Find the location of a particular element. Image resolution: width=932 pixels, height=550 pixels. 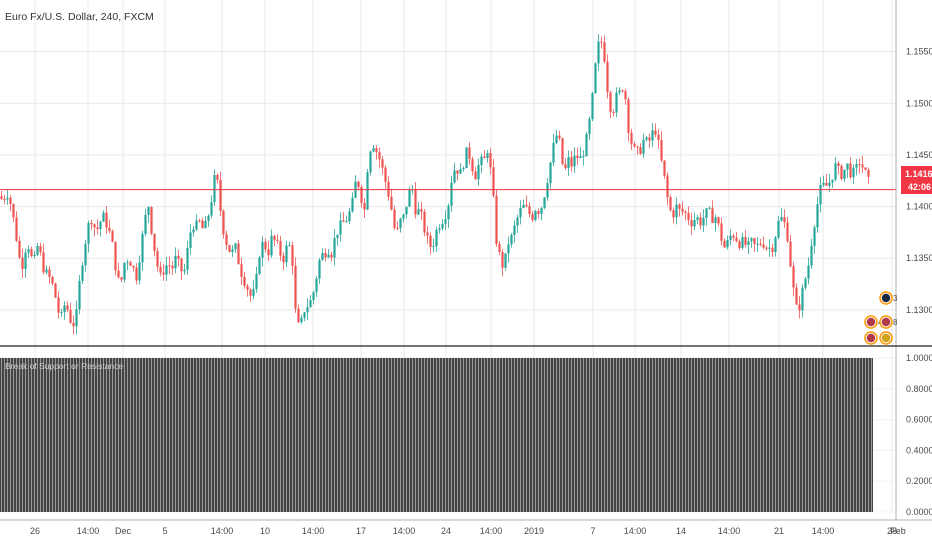

time-tick-label: Feb is located at coordinates (898, 531).